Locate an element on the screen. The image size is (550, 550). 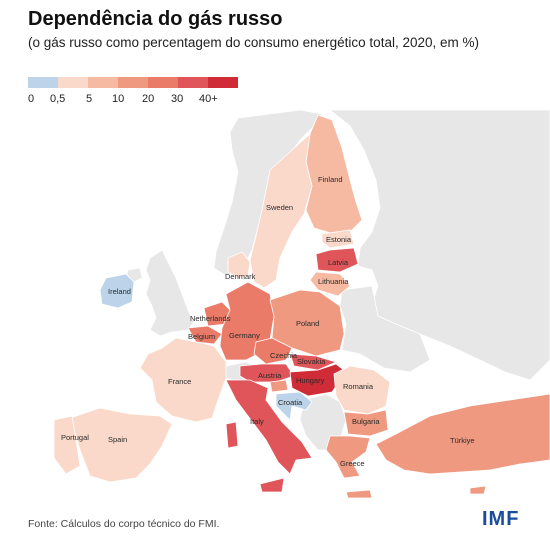
country-bulgaria is located at coordinates (366, 423).